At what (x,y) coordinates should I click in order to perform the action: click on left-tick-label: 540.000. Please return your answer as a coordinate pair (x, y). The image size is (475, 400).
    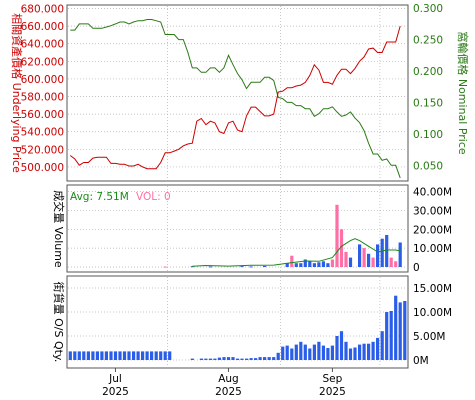
    Looking at the image, I should click on (42, 133).